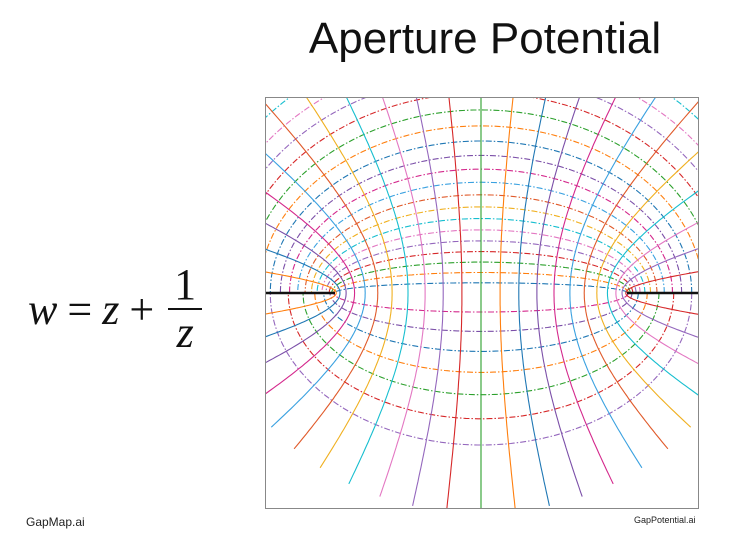 The image size is (730, 537). Describe the element at coordinates (55, 522) in the screenshot. I see `footer-left-brand: GapMap.ai` at that location.